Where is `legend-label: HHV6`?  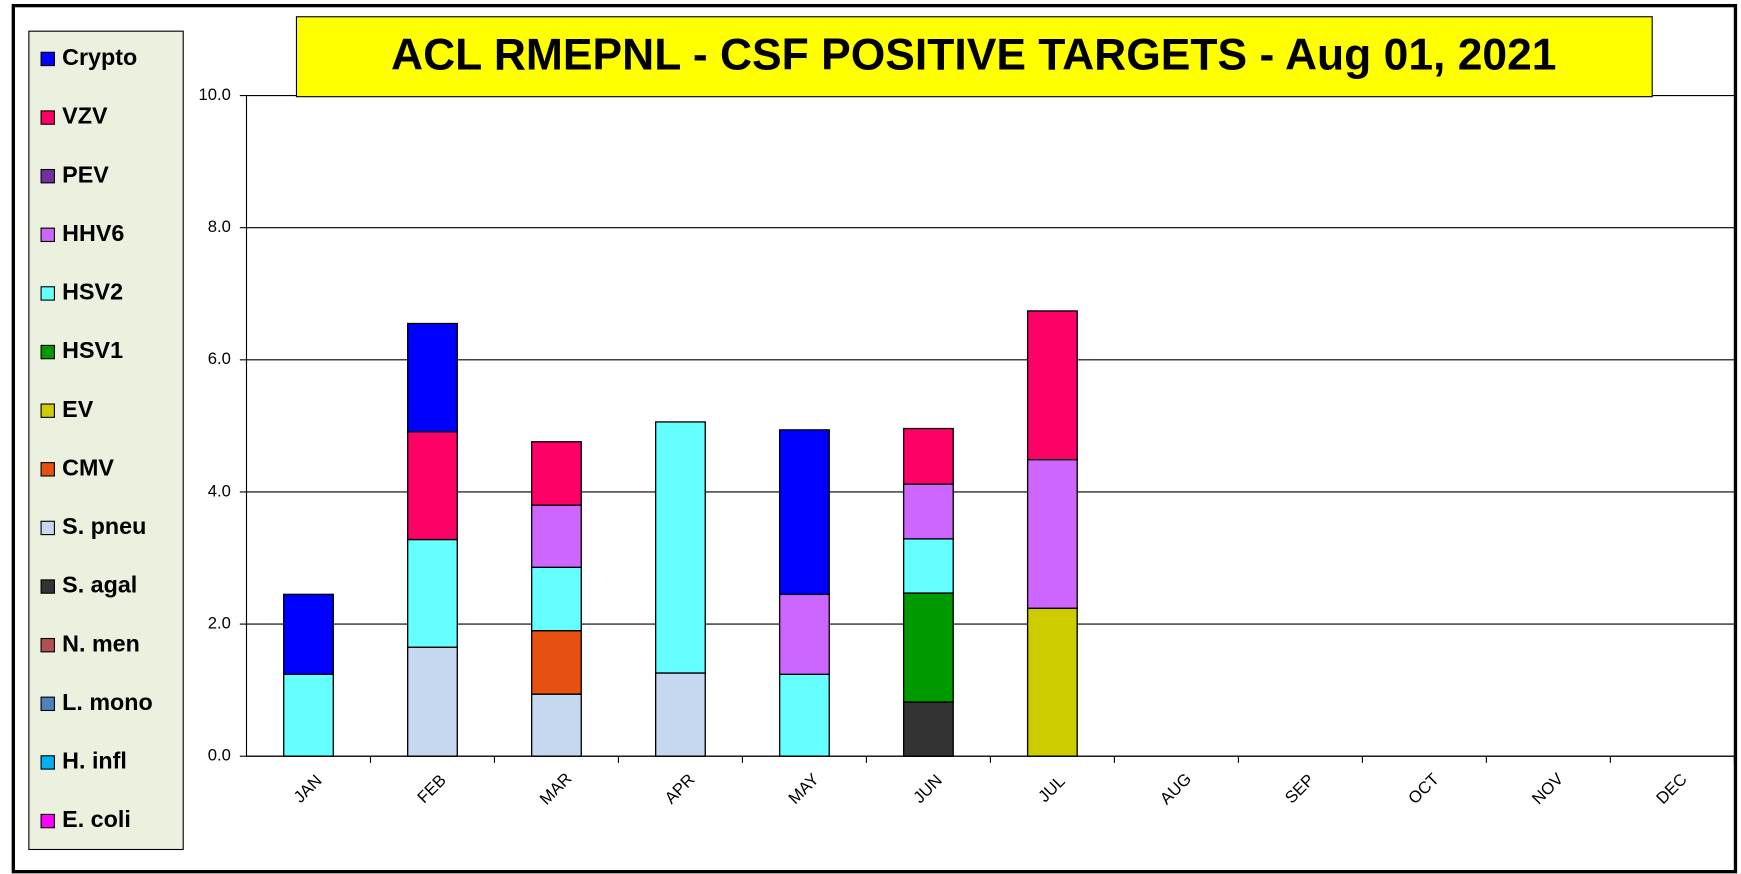 legend-label: HHV6 is located at coordinates (93, 233).